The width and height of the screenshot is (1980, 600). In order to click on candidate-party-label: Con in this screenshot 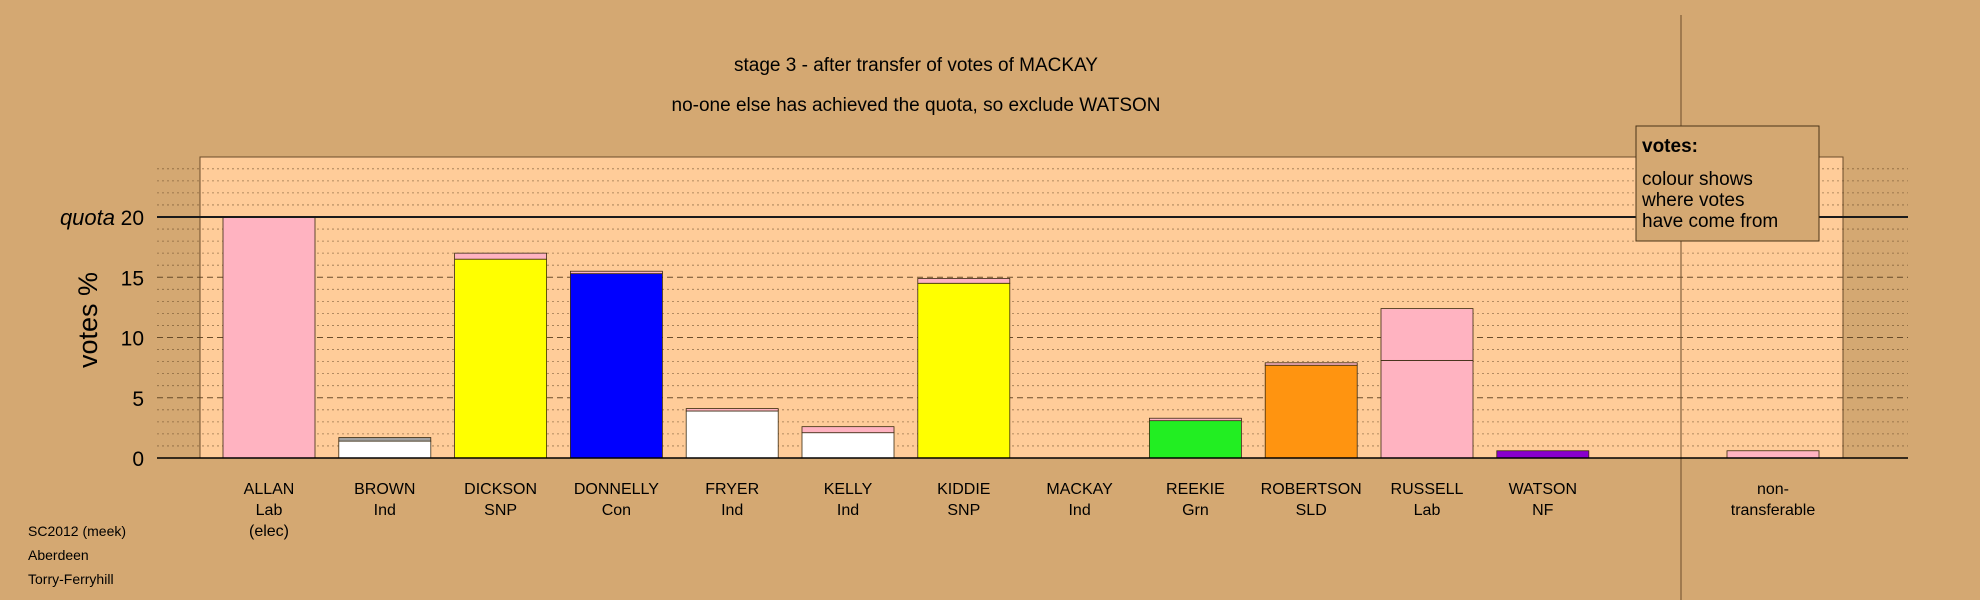, I will do `click(616, 510)`.